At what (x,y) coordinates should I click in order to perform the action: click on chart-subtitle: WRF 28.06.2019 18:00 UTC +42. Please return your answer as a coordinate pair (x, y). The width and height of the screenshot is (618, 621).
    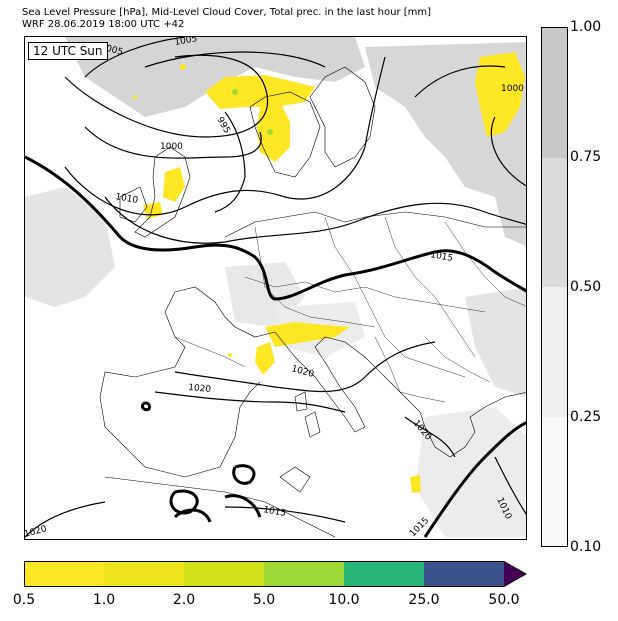
    Looking at the image, I should click on (103, 24).